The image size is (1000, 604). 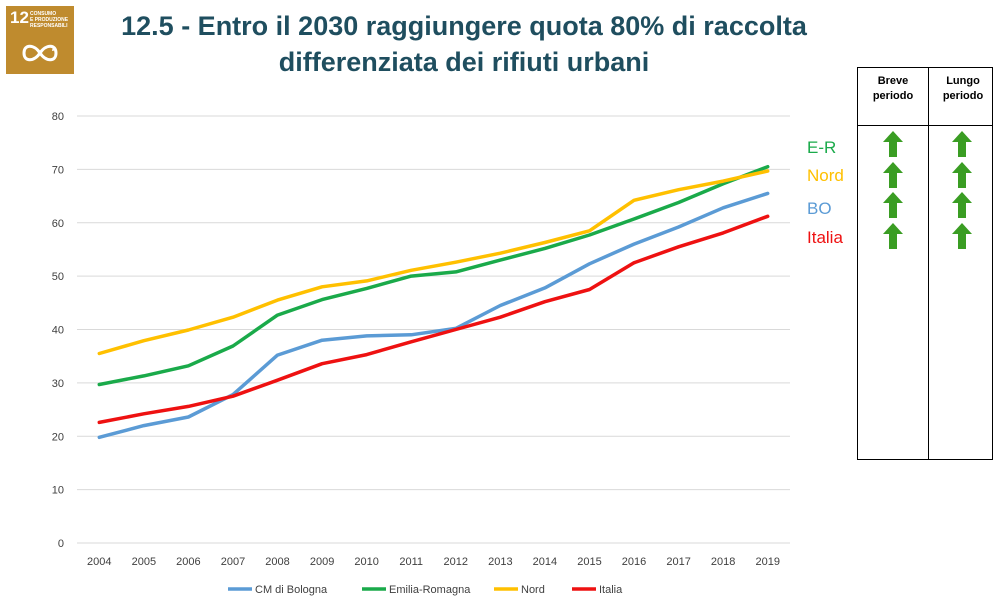 I want to click on y-tick-label: 70, so click(x=58, y=170).